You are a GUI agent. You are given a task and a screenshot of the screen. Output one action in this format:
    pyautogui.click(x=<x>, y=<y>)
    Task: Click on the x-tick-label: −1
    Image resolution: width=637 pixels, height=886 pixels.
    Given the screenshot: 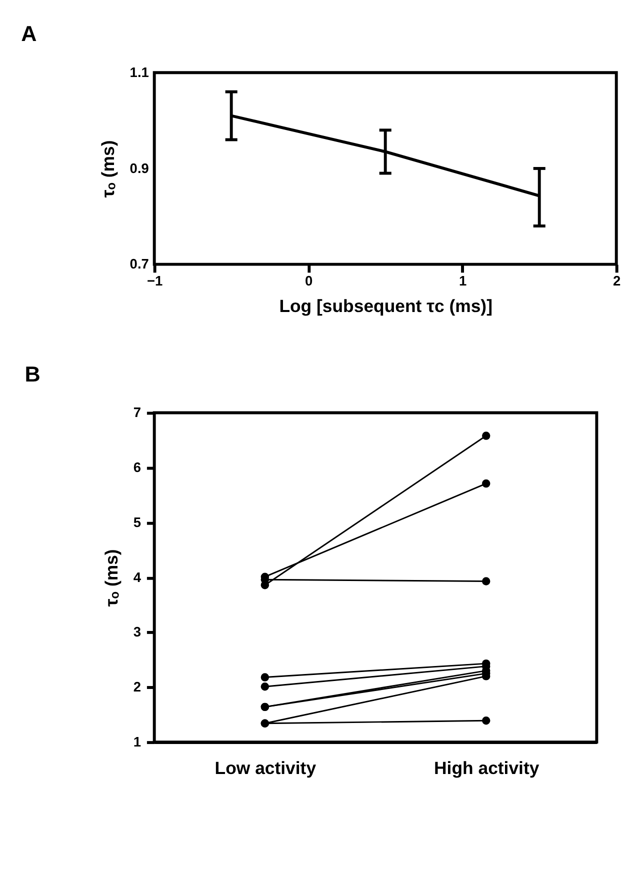 What is the action you would take?
    pyautogui.click(x=155, y=280)
    